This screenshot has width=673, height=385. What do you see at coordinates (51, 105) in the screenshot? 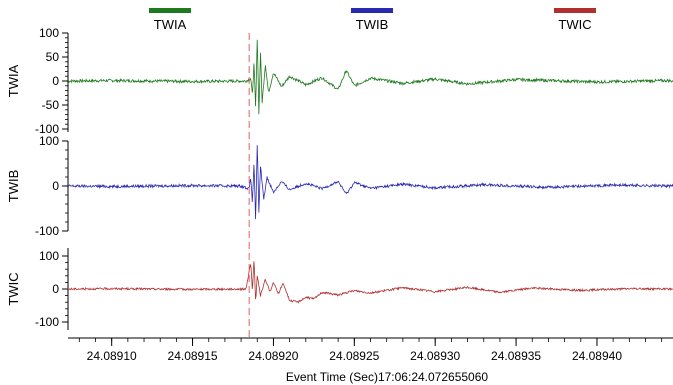
I see `y-tick-label-twia: -50` at bounding box center [51, 105].